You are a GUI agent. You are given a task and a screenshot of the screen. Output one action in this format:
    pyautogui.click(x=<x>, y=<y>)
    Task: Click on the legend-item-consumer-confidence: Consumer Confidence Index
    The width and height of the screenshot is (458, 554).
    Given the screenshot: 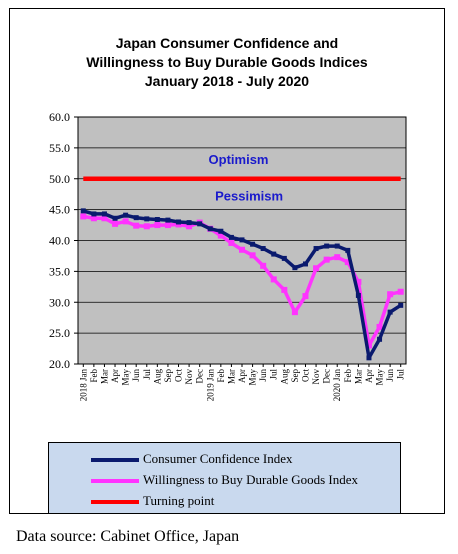 What is the action you would take?
    pyautogui.click(x=224, y=459)
    